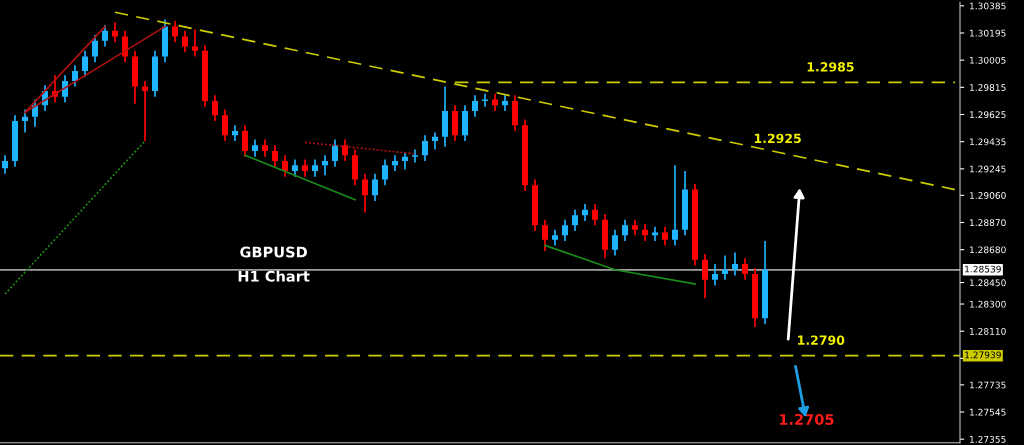  What do you see at coordinates (830, 67) in the screenshot?
I see `annotation: 1.2985` at bounding box center [830, 67].